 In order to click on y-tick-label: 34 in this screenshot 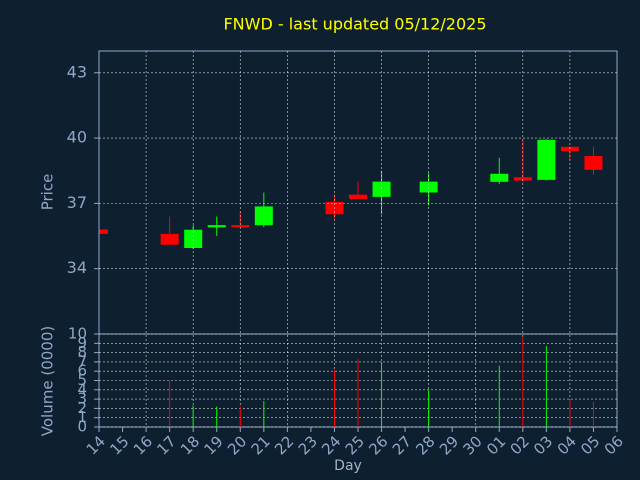, I will do `click(77, 267)`.